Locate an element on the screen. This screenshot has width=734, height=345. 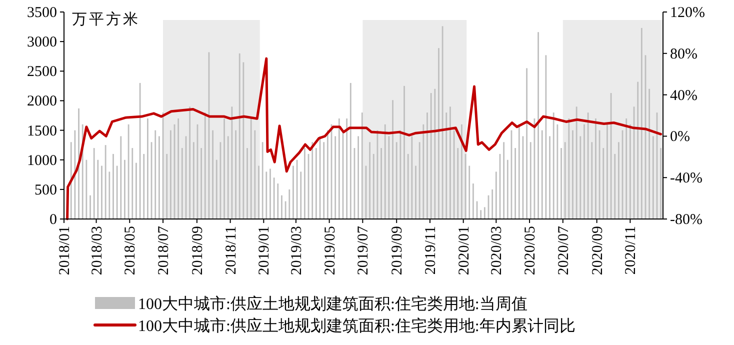
y-tick-label: 1500 is located at coordinates (42, 131).